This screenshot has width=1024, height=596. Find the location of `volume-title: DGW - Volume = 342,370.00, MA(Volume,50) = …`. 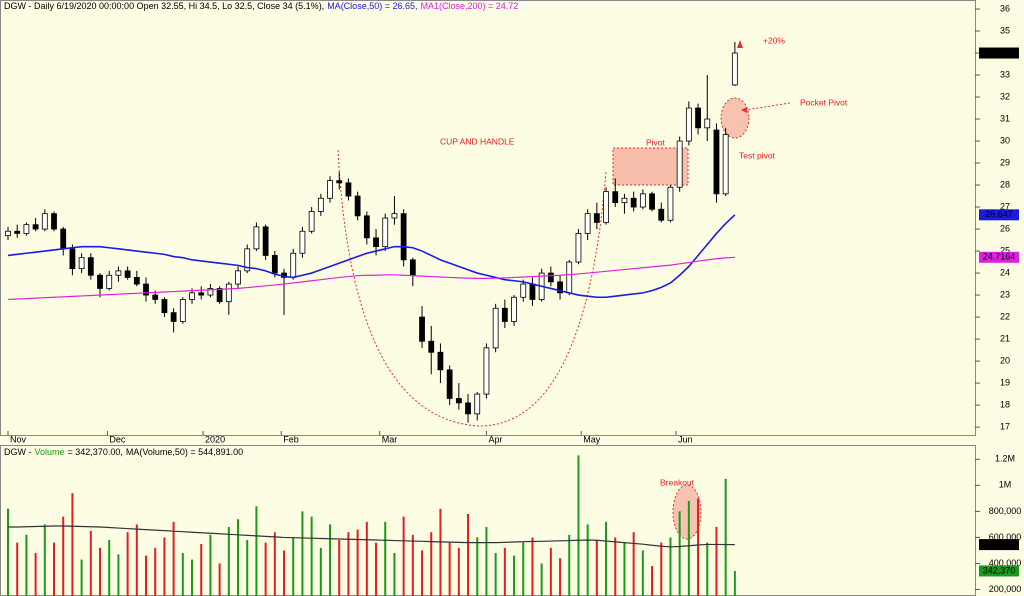

volume-title: DGW - Volume = 342,370.00, MA(Volume,50) = … is located at coordinates (123, 452).